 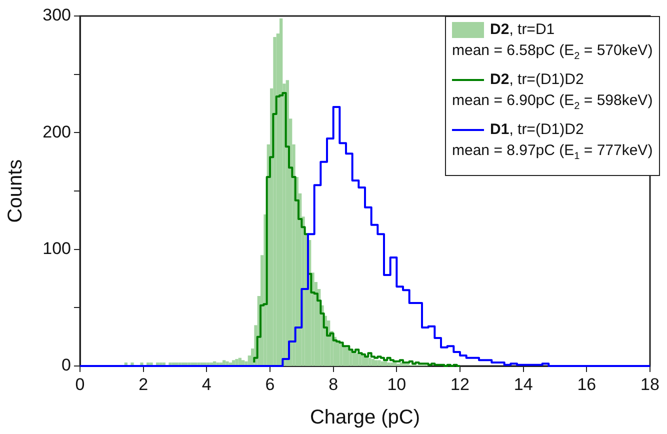 I want to click on x-tick-label: 4, so click(x=207, y=384).